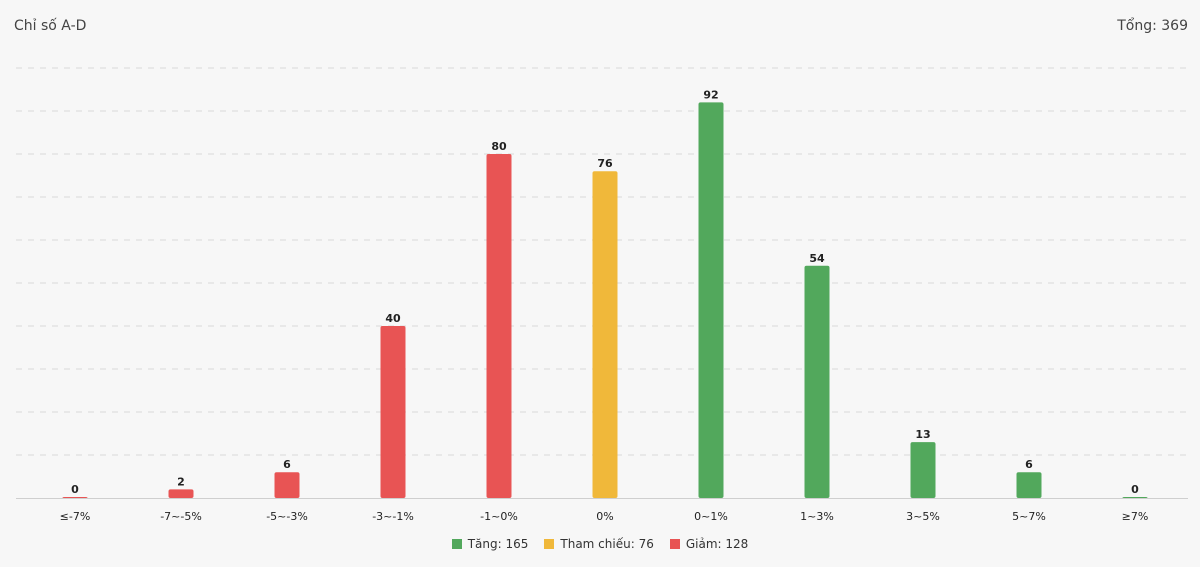  Describe the element at coordinates (711, 516) in the screenshot. I see `x-tick-label: 0~1%` at that location.